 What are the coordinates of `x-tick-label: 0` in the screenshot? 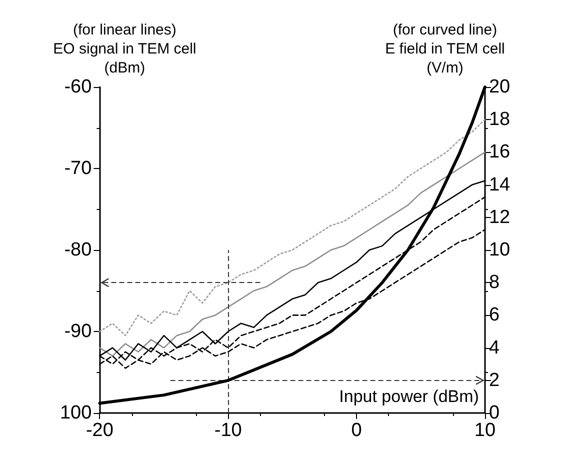 It's located at (356, 430).